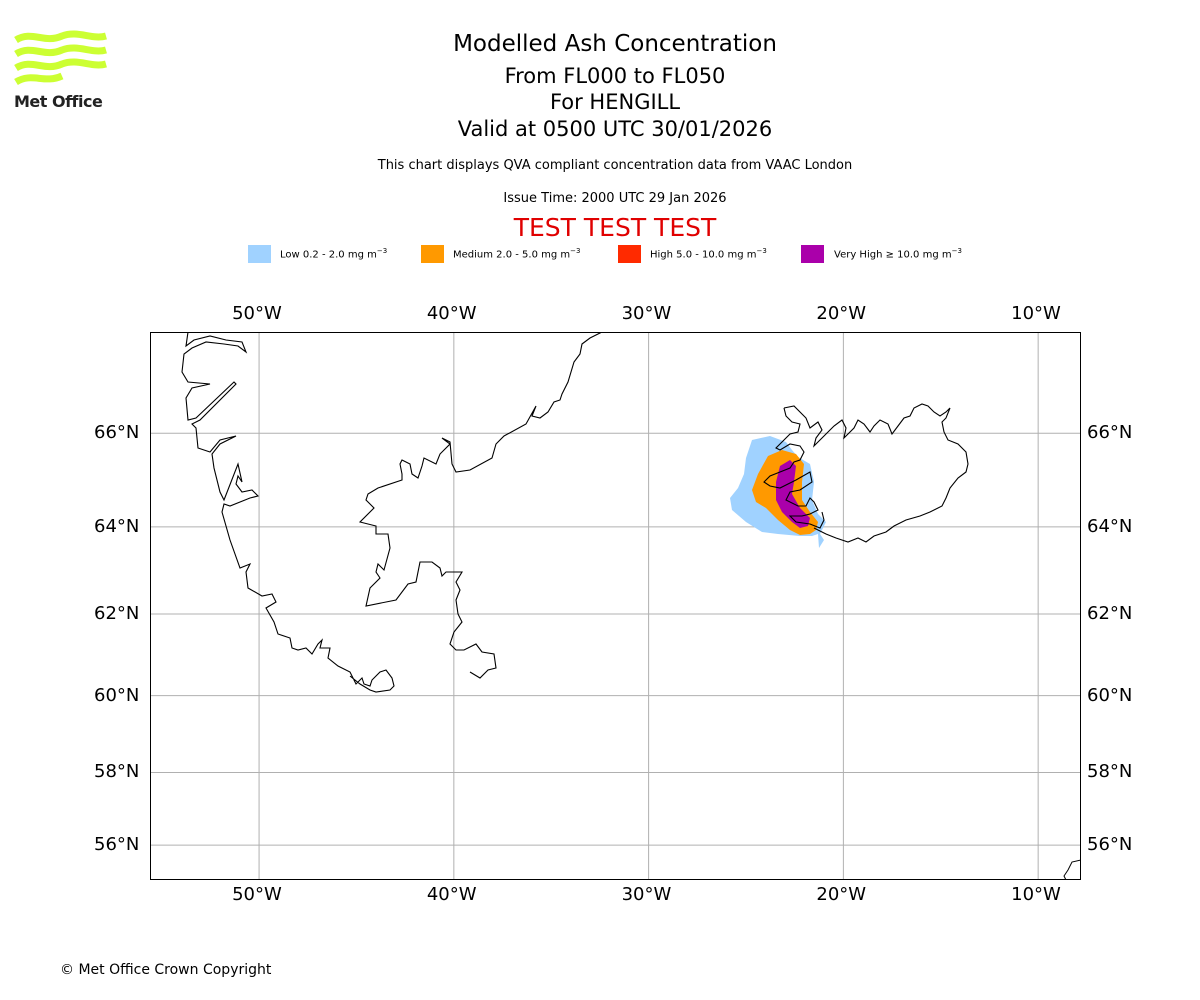 Image resolution: width=1200 pixels, height=1000 pixels. Describe the element at coordinates (257, 313) in the screenshot. I see `lon-tick-label-top: 50°W` at that location.